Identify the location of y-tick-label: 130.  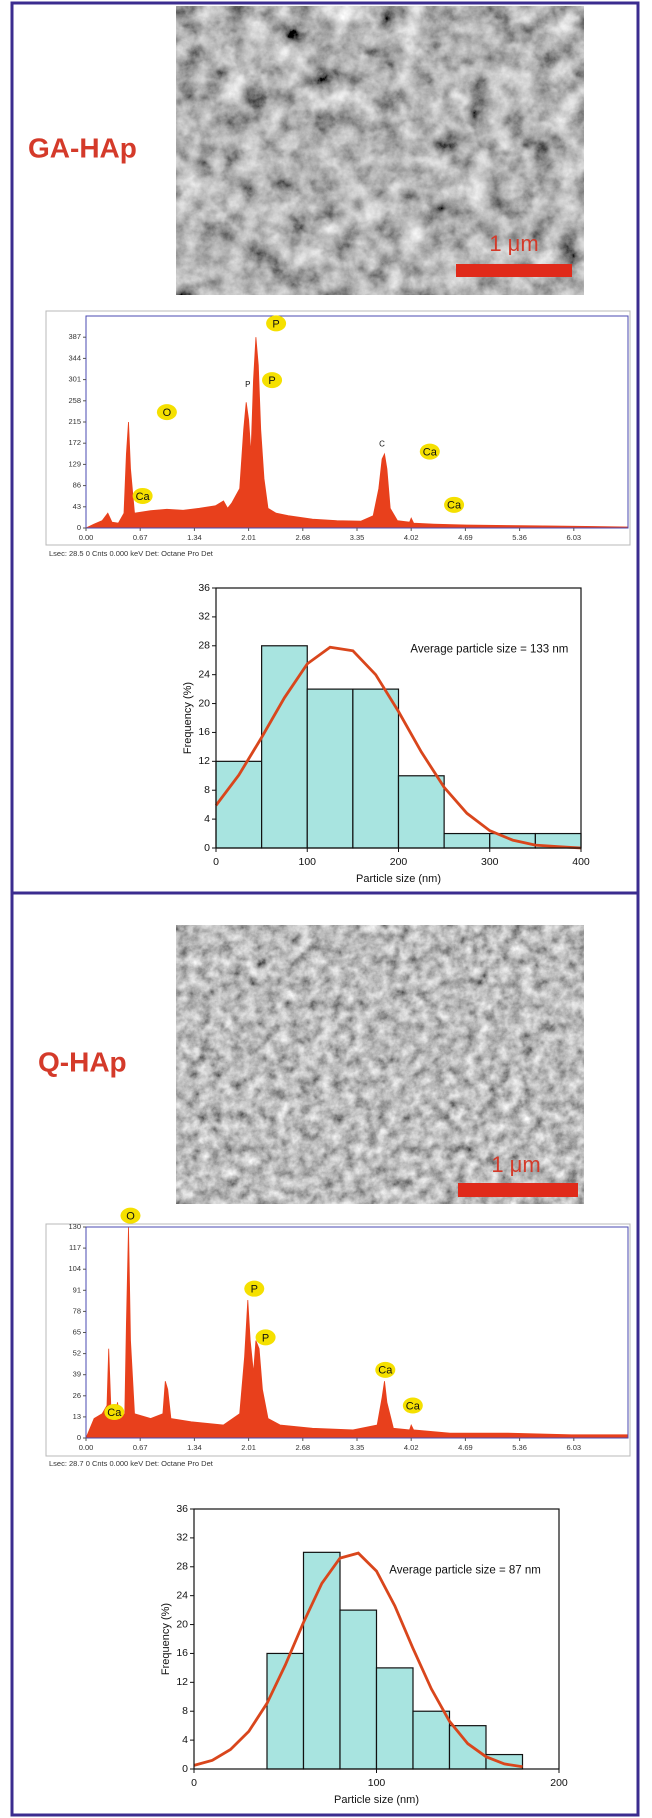
(74, 1226).